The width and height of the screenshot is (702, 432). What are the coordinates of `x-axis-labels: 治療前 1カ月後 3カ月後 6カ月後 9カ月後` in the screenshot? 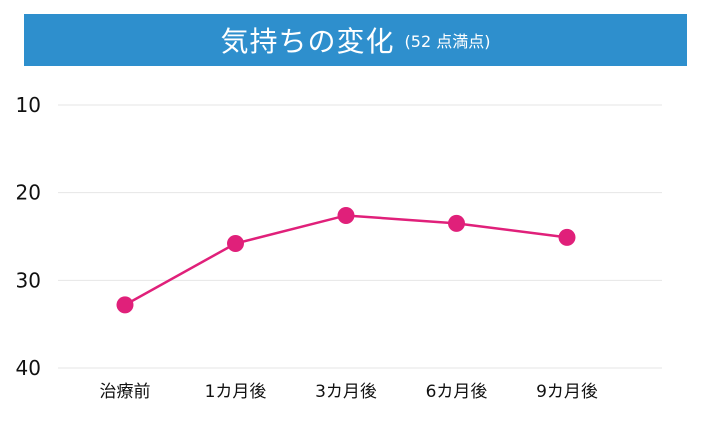 It's located at (349, 392).